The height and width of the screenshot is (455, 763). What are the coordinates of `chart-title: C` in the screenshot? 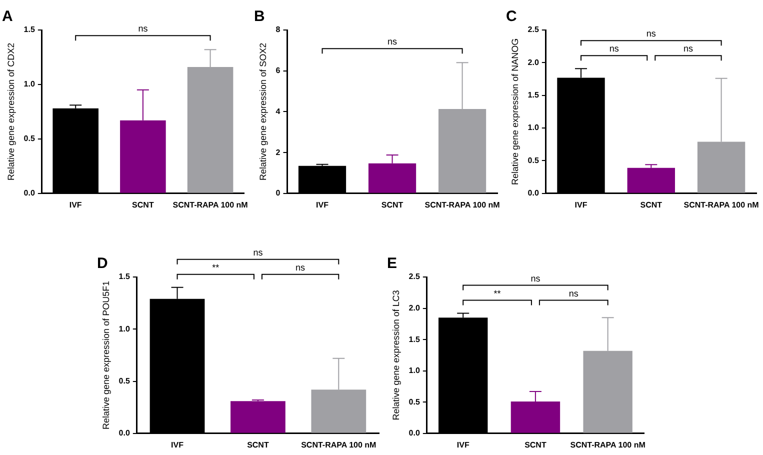 It's located at (511, 17).